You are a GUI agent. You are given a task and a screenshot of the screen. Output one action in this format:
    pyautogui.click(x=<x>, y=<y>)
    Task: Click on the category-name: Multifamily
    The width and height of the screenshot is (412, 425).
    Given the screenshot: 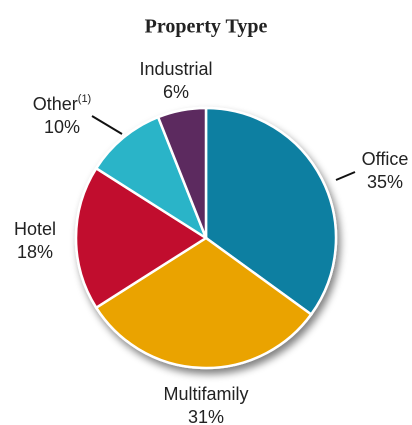 What is the action you would take?
    pyautogui.click(x=205, y=394)
    